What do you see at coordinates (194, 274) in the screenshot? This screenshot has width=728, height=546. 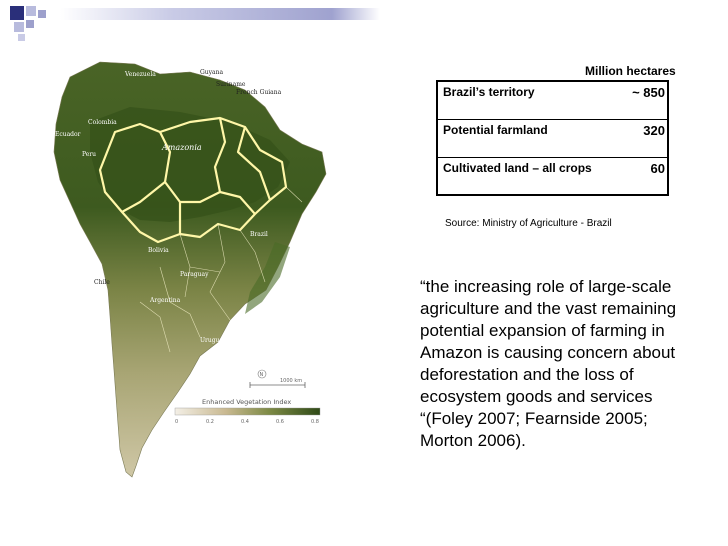 I see `label-paraguay: Paraguay` at bounding box center [194, 274].